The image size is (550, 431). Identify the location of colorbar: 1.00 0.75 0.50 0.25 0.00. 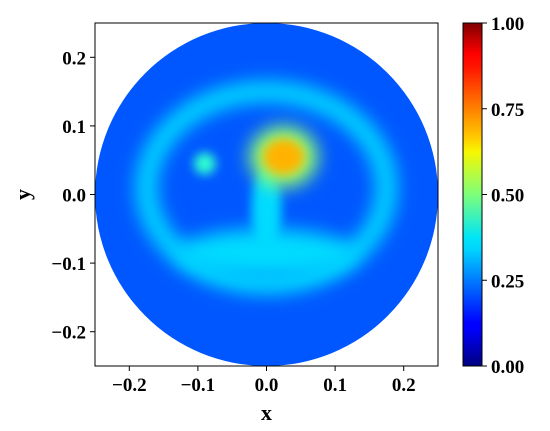
(493, 196).